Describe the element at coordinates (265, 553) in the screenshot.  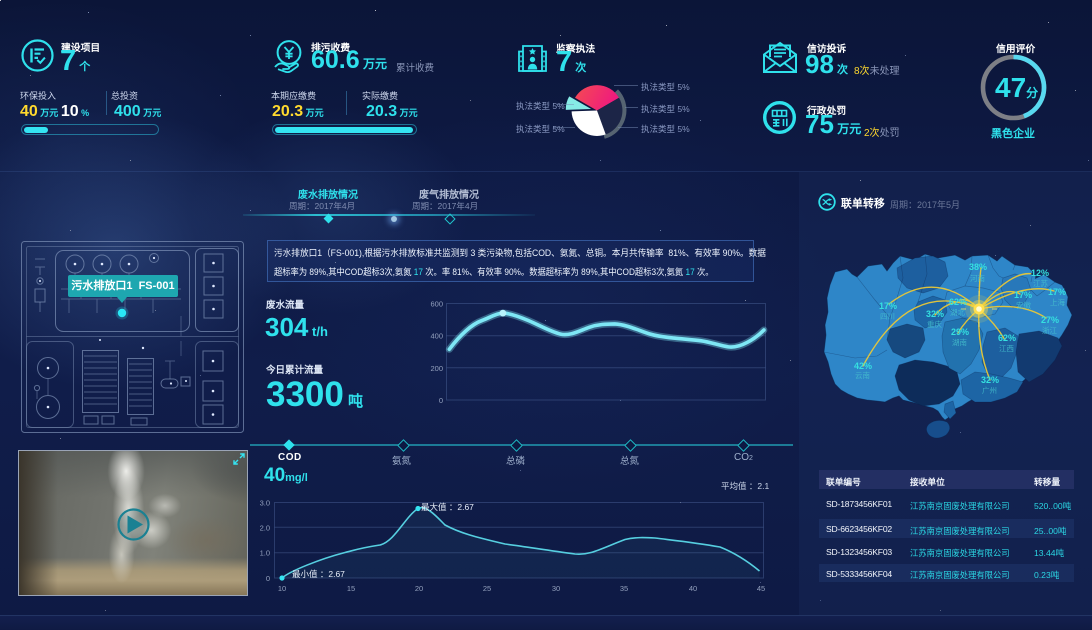
I see `svg-text: 1.0` at that location.